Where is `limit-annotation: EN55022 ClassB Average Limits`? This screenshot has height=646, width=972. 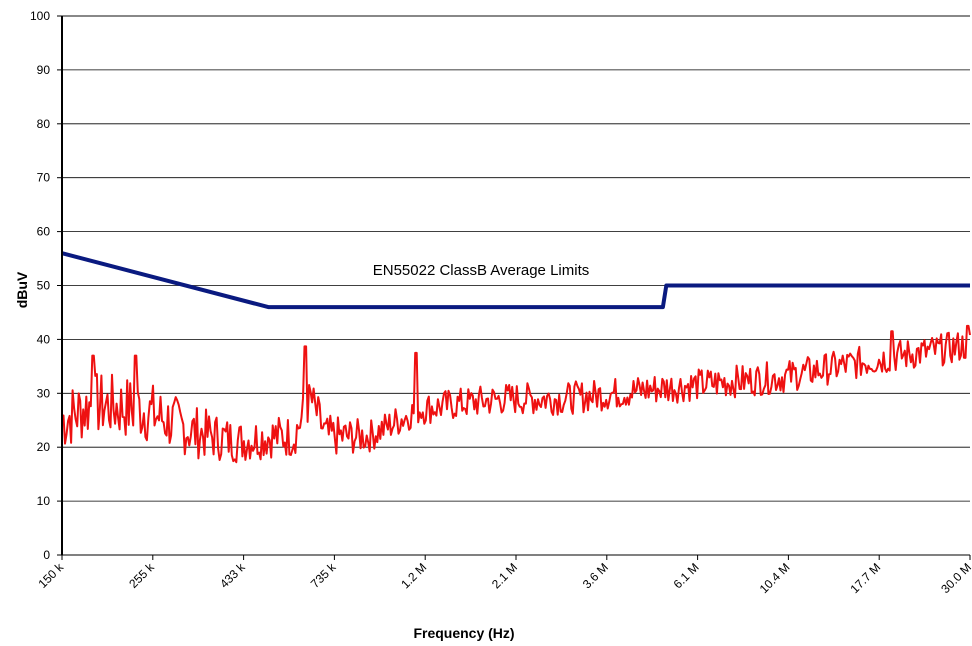
limit-annotation: EN55022 ClassB Average Limits is located at coordinates (481, 270).